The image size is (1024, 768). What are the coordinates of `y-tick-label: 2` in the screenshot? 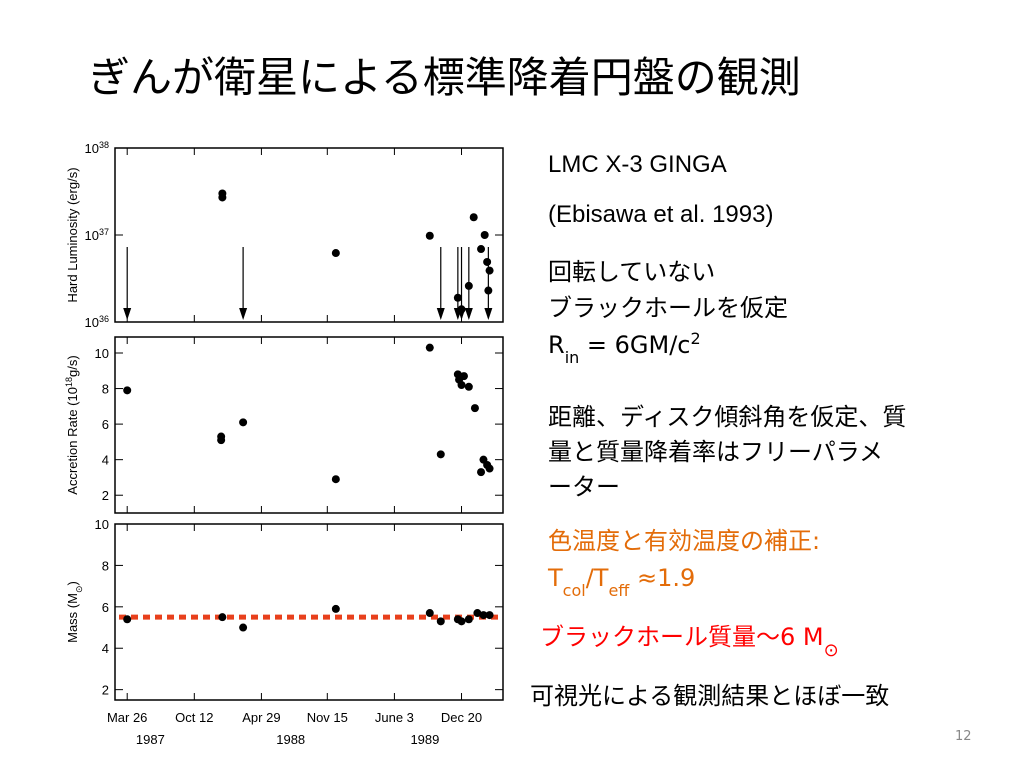 It's located at (105, 690).